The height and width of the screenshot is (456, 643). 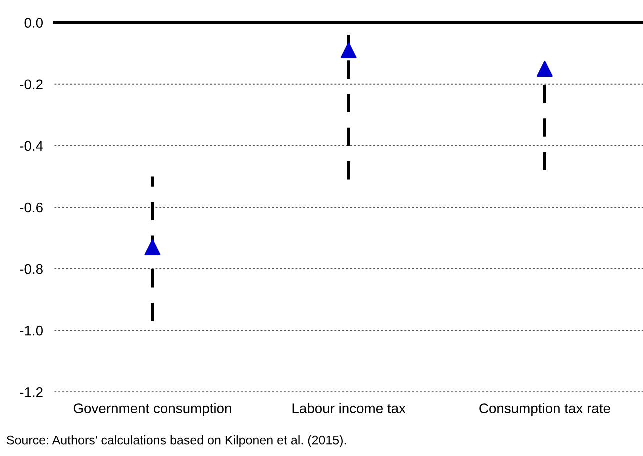 I want to click on y-tick-label: -0.2, so click(x=31, y=85).